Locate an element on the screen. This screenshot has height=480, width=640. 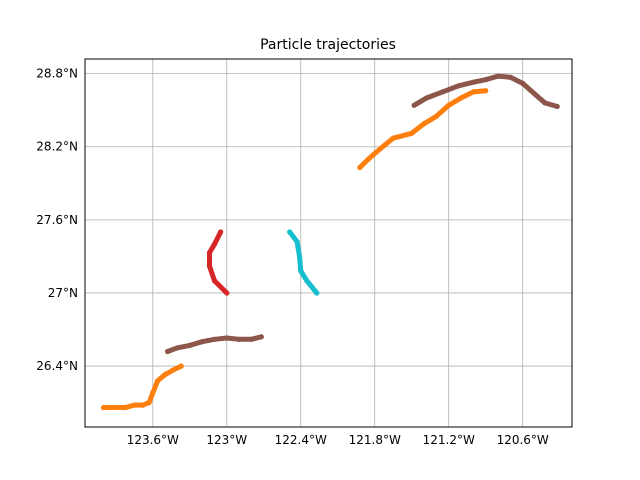
y-axis-ticks: 26.4°N 27°N 27.6°N 28.2°N 28.8°N is located at coordinates (57, 220).